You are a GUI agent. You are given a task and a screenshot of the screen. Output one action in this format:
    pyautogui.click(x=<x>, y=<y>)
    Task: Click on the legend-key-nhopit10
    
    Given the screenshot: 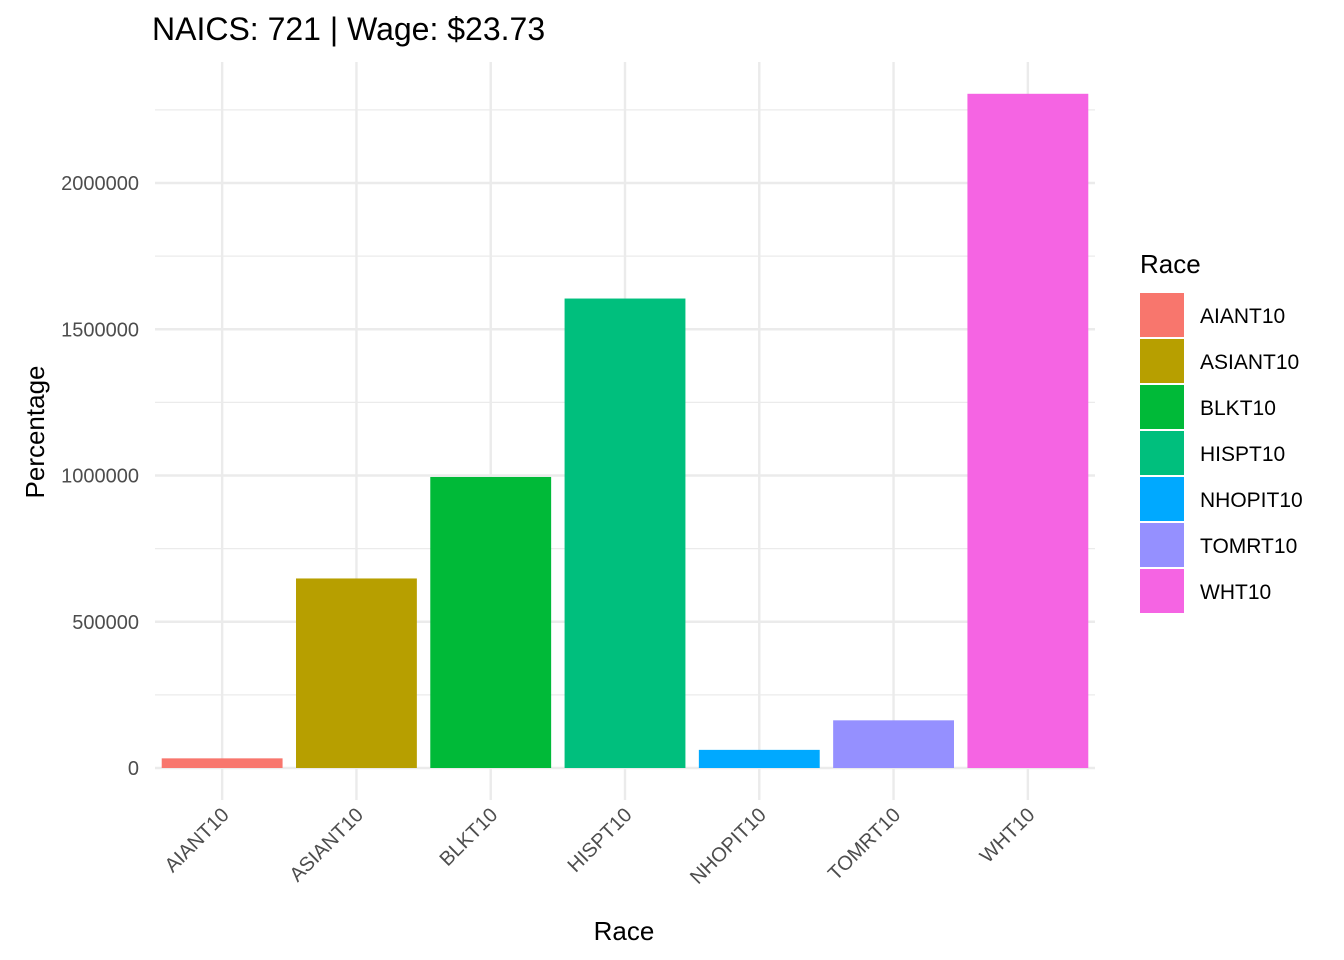 What is the action you would take?
    pyautogui.click(x=1162, y=499)
    